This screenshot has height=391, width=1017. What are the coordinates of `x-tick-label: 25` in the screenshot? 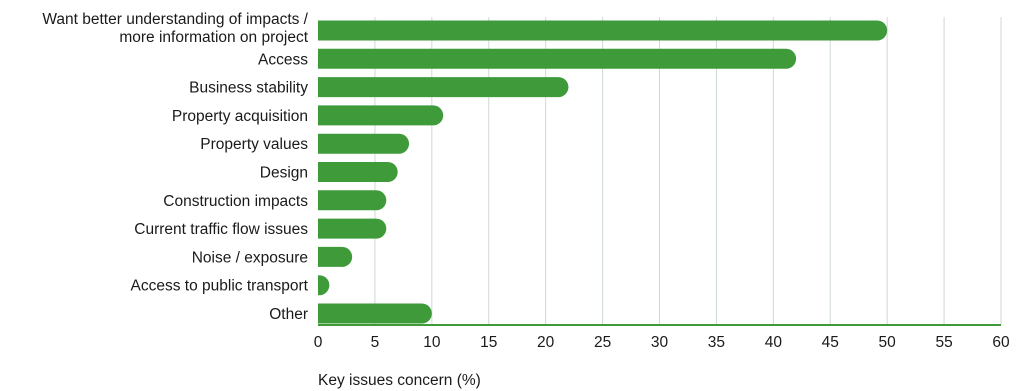 It's located at (602, 342).